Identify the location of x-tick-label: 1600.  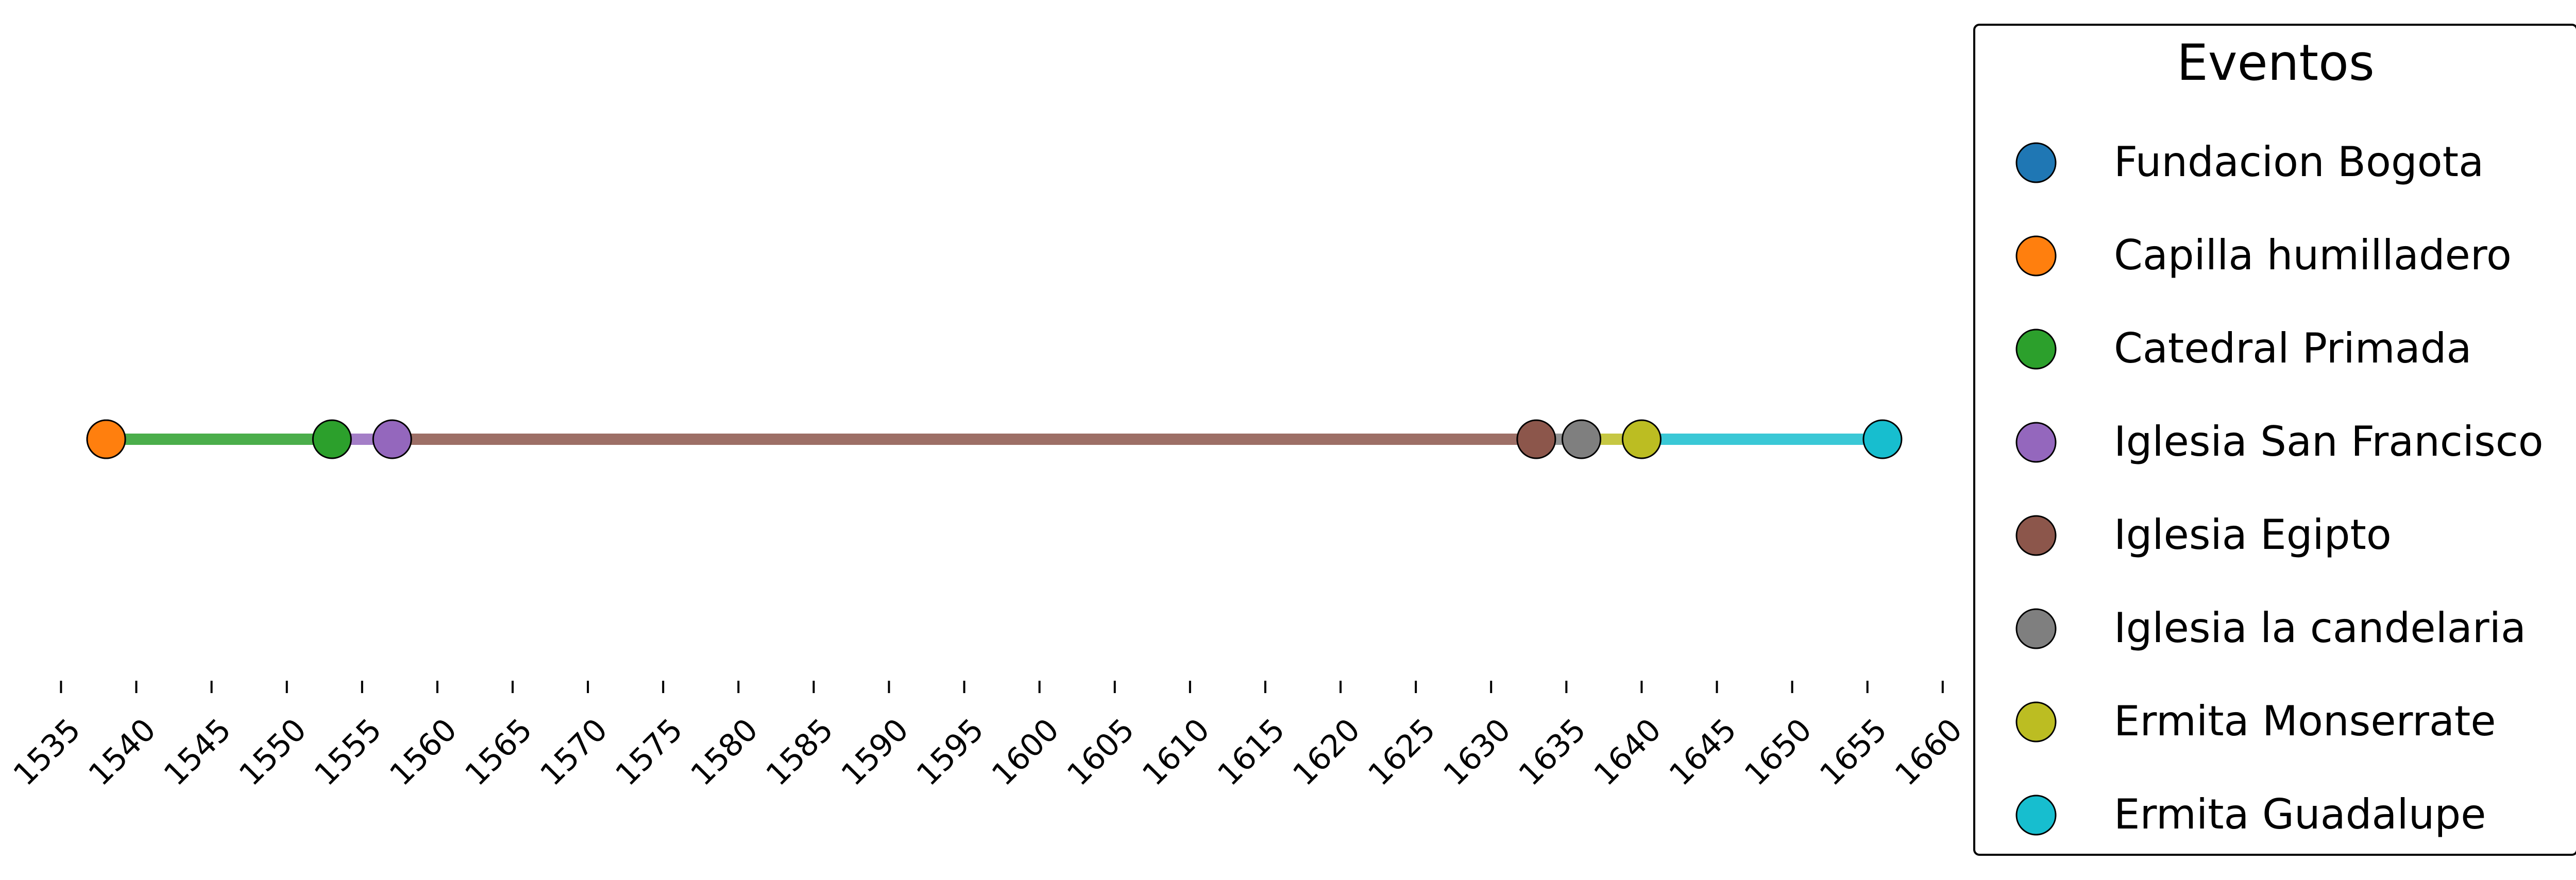
(1025, 752).